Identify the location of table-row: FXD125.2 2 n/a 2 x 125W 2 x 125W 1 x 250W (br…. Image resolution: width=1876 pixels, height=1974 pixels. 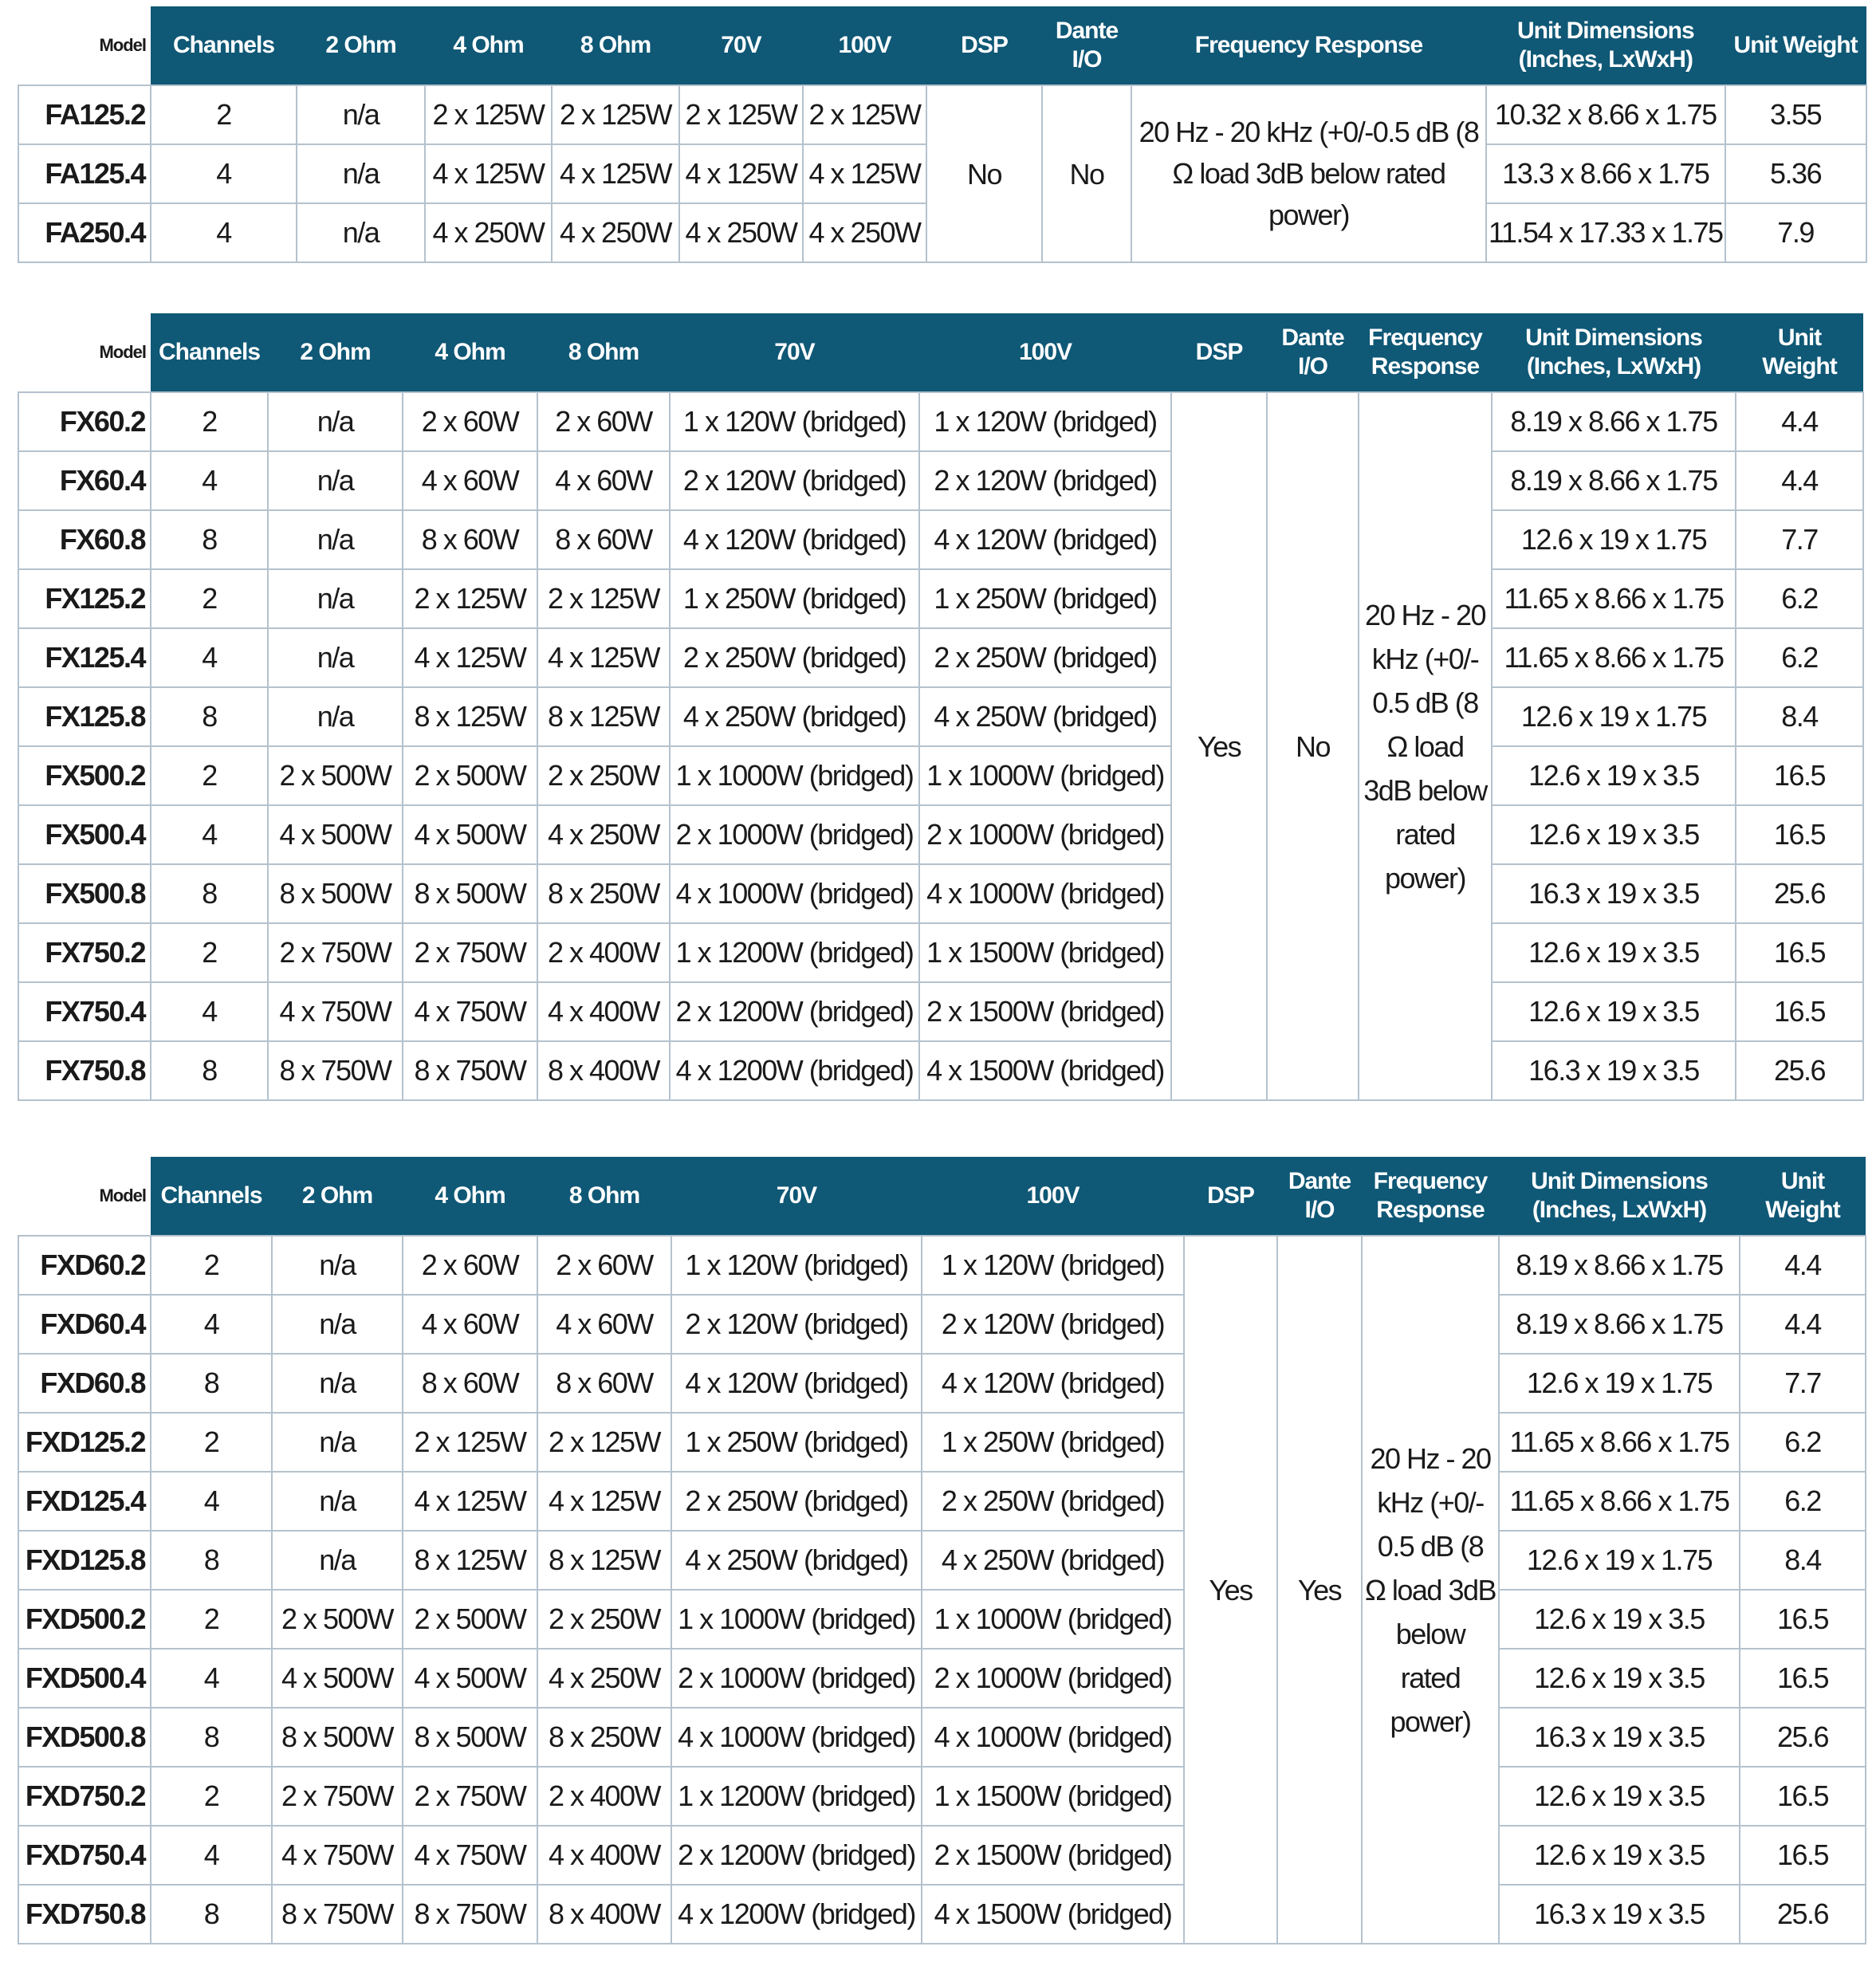
(942, 1442).